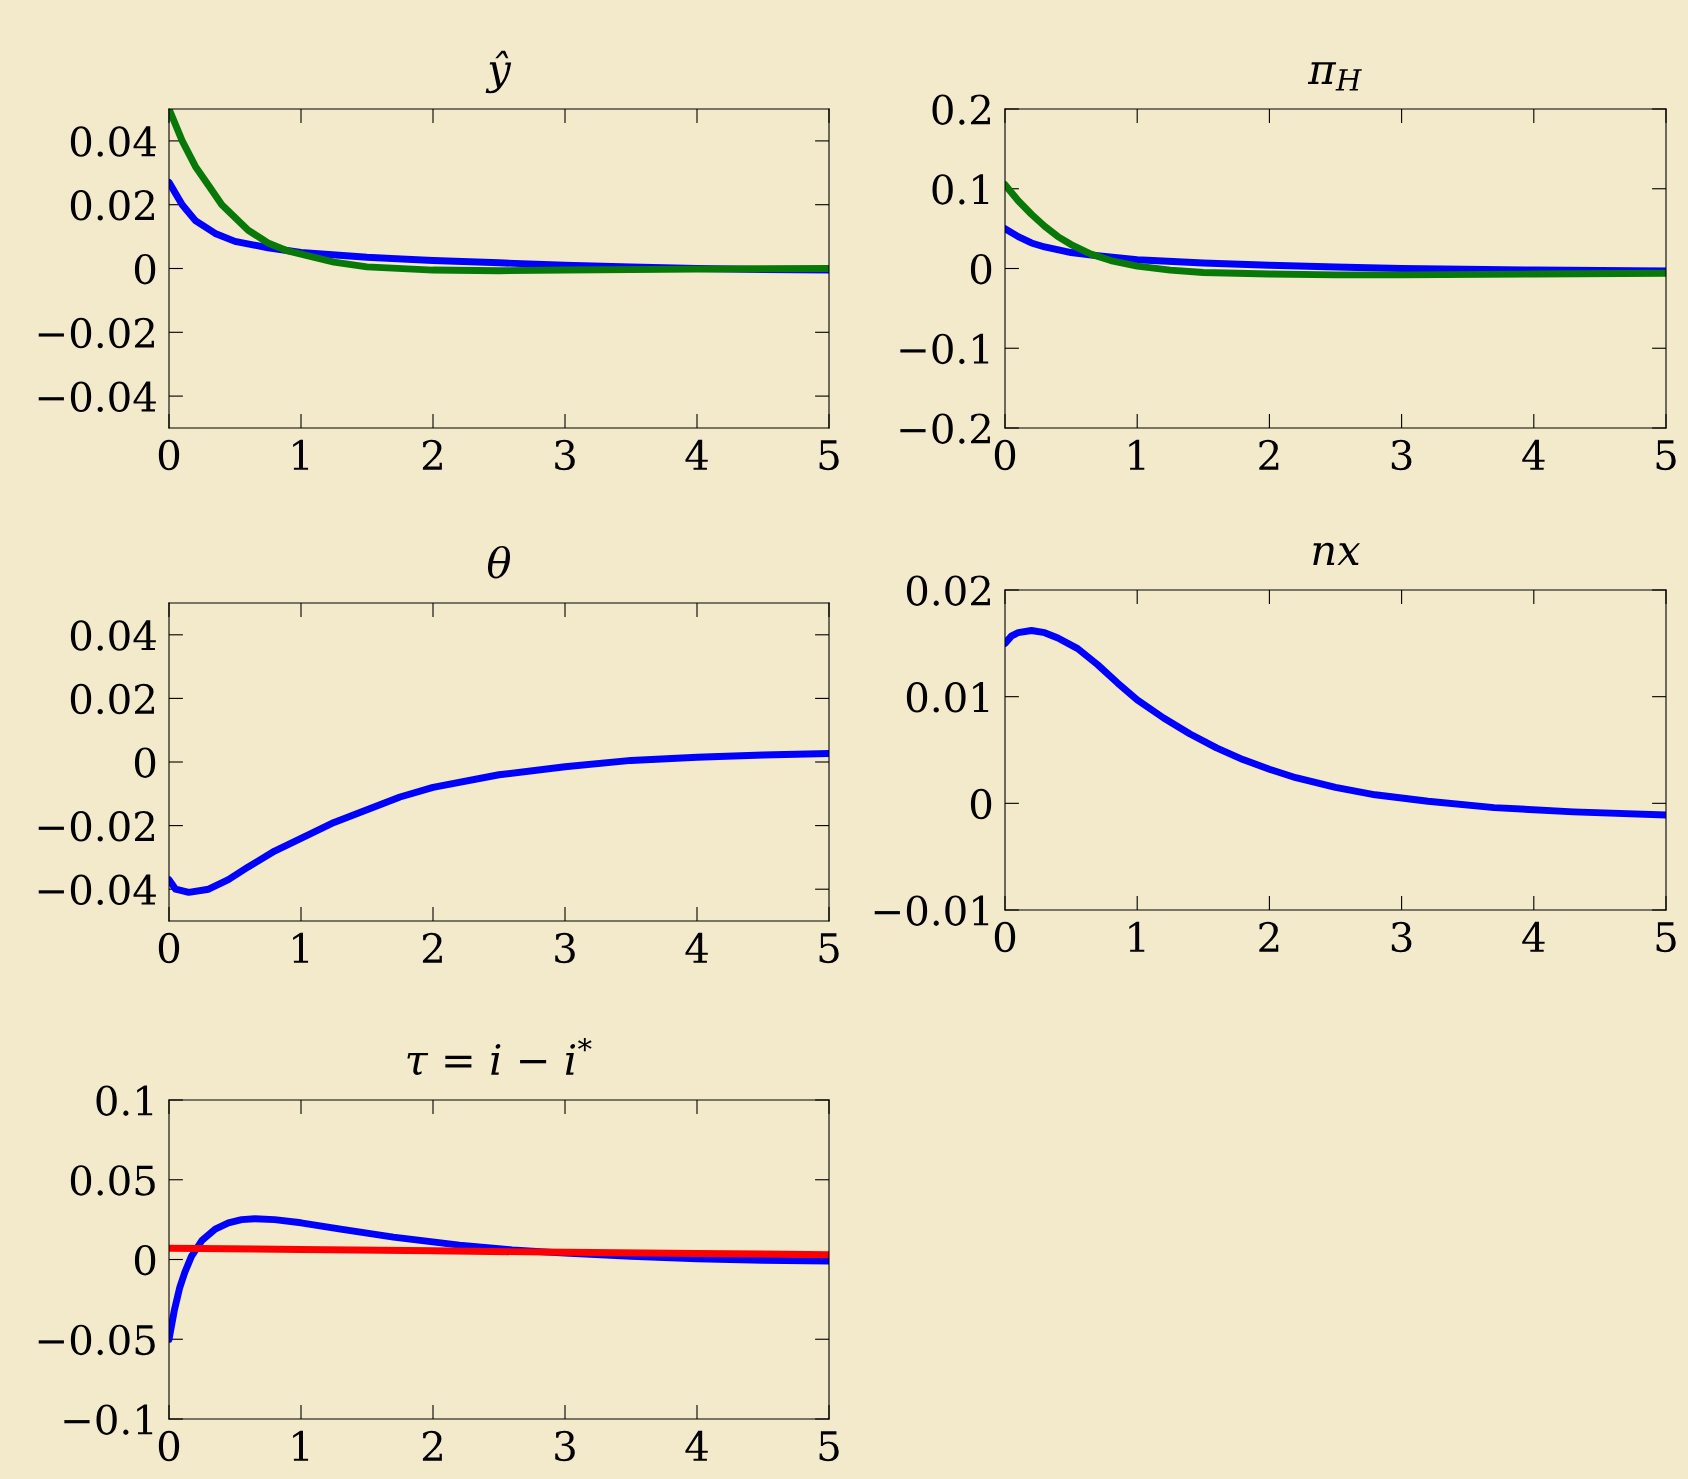  Describe the element at coordinates (1334, 76) in the screenshot. I see `chart-title: π$_{H}$` at that location.